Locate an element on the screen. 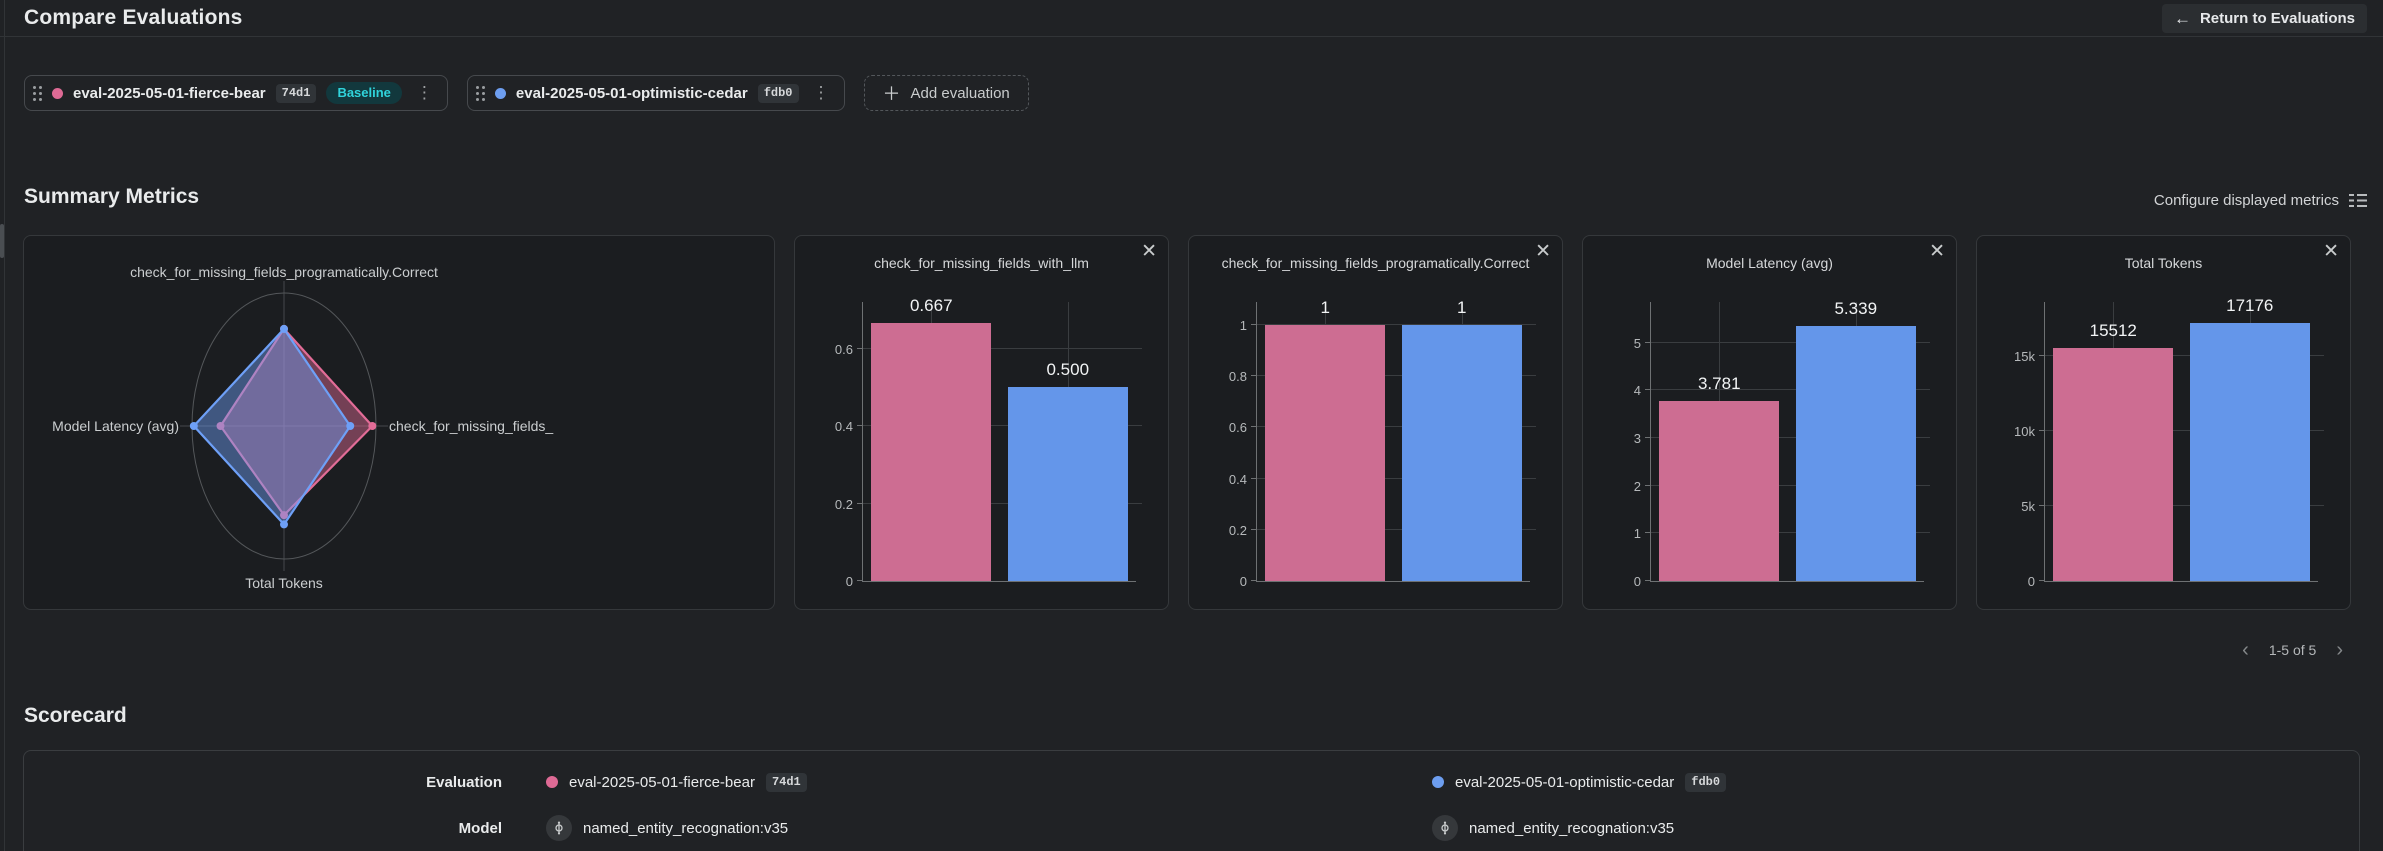 Image resolution: width=2383 pixels, height=851 pixels. chart-title: Model Latency (avg) is located at coordinates (1769, 263).